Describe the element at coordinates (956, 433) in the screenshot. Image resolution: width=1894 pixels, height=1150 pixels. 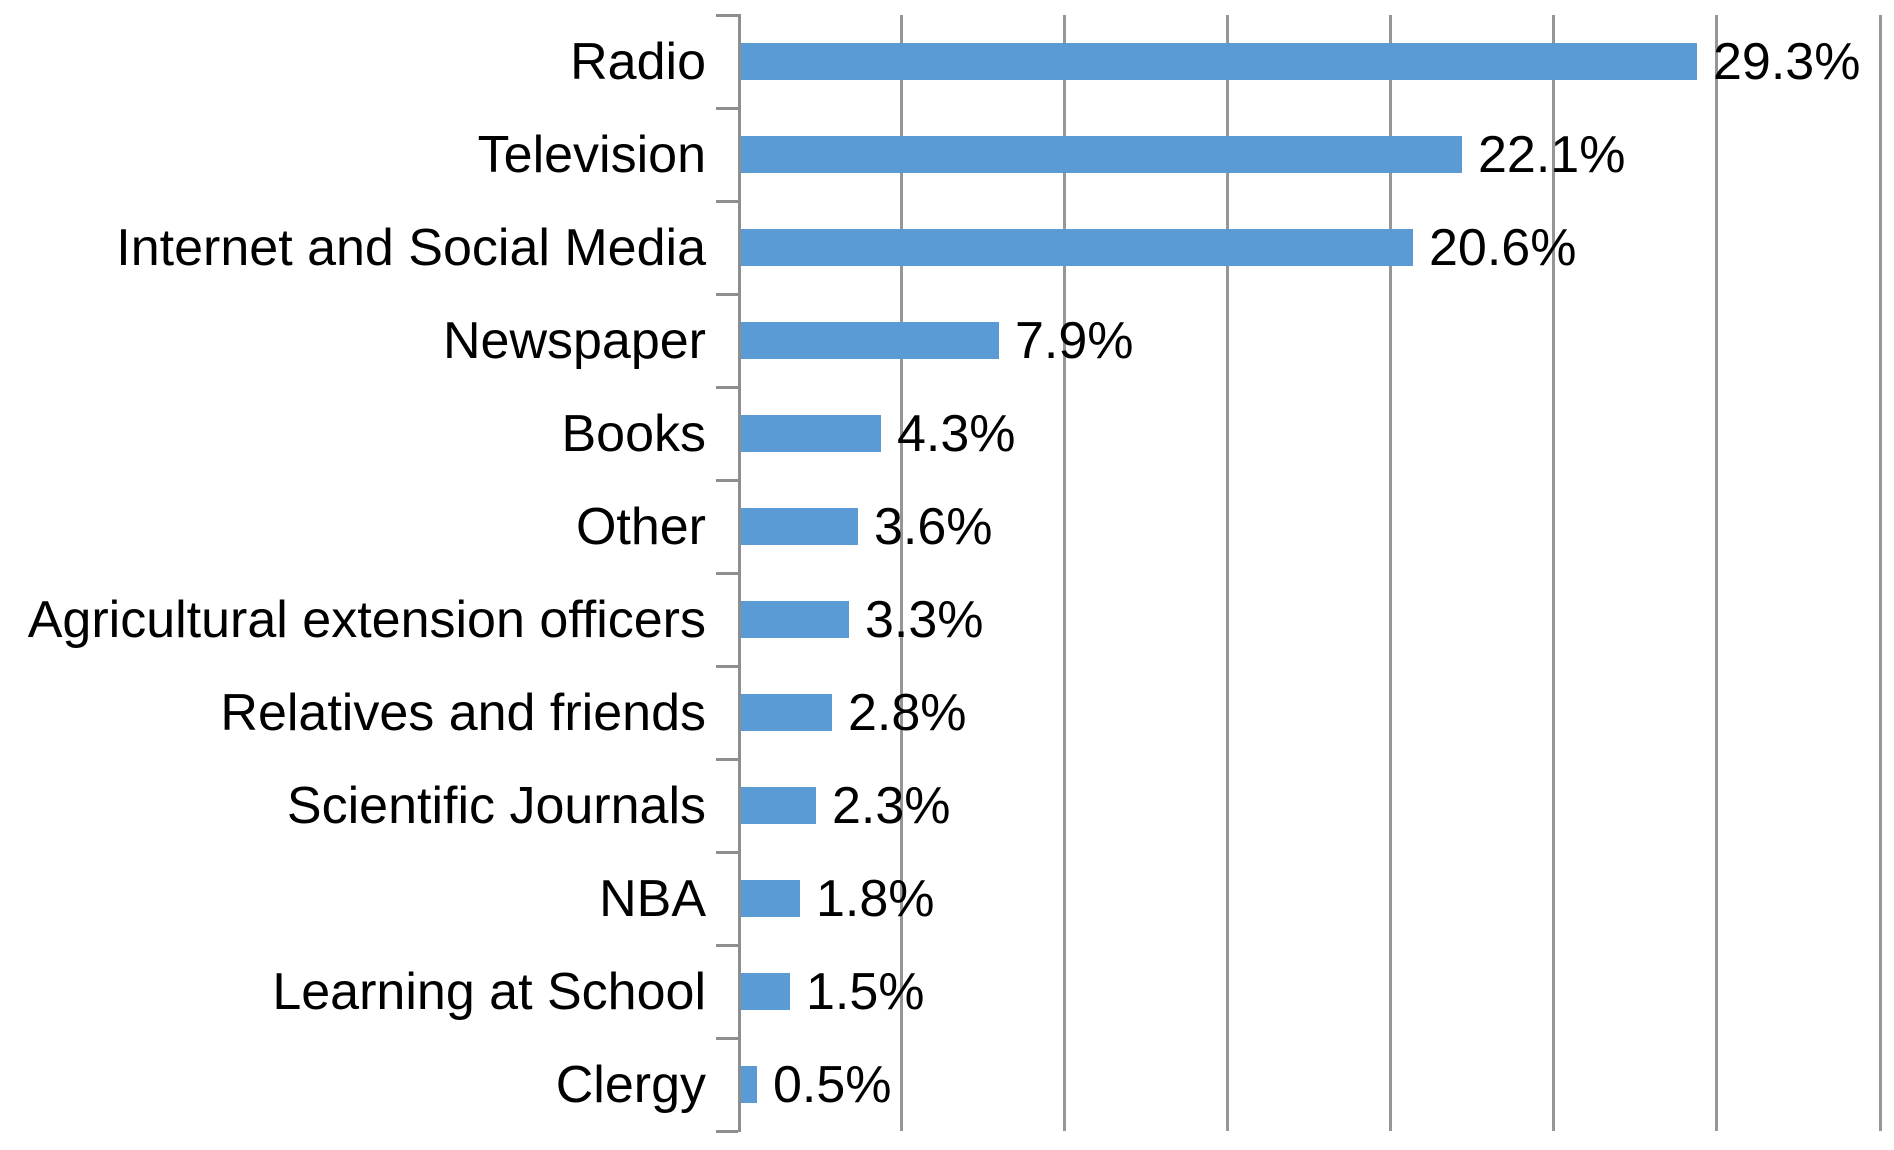
I see `value-label: 4.3%` at that location.